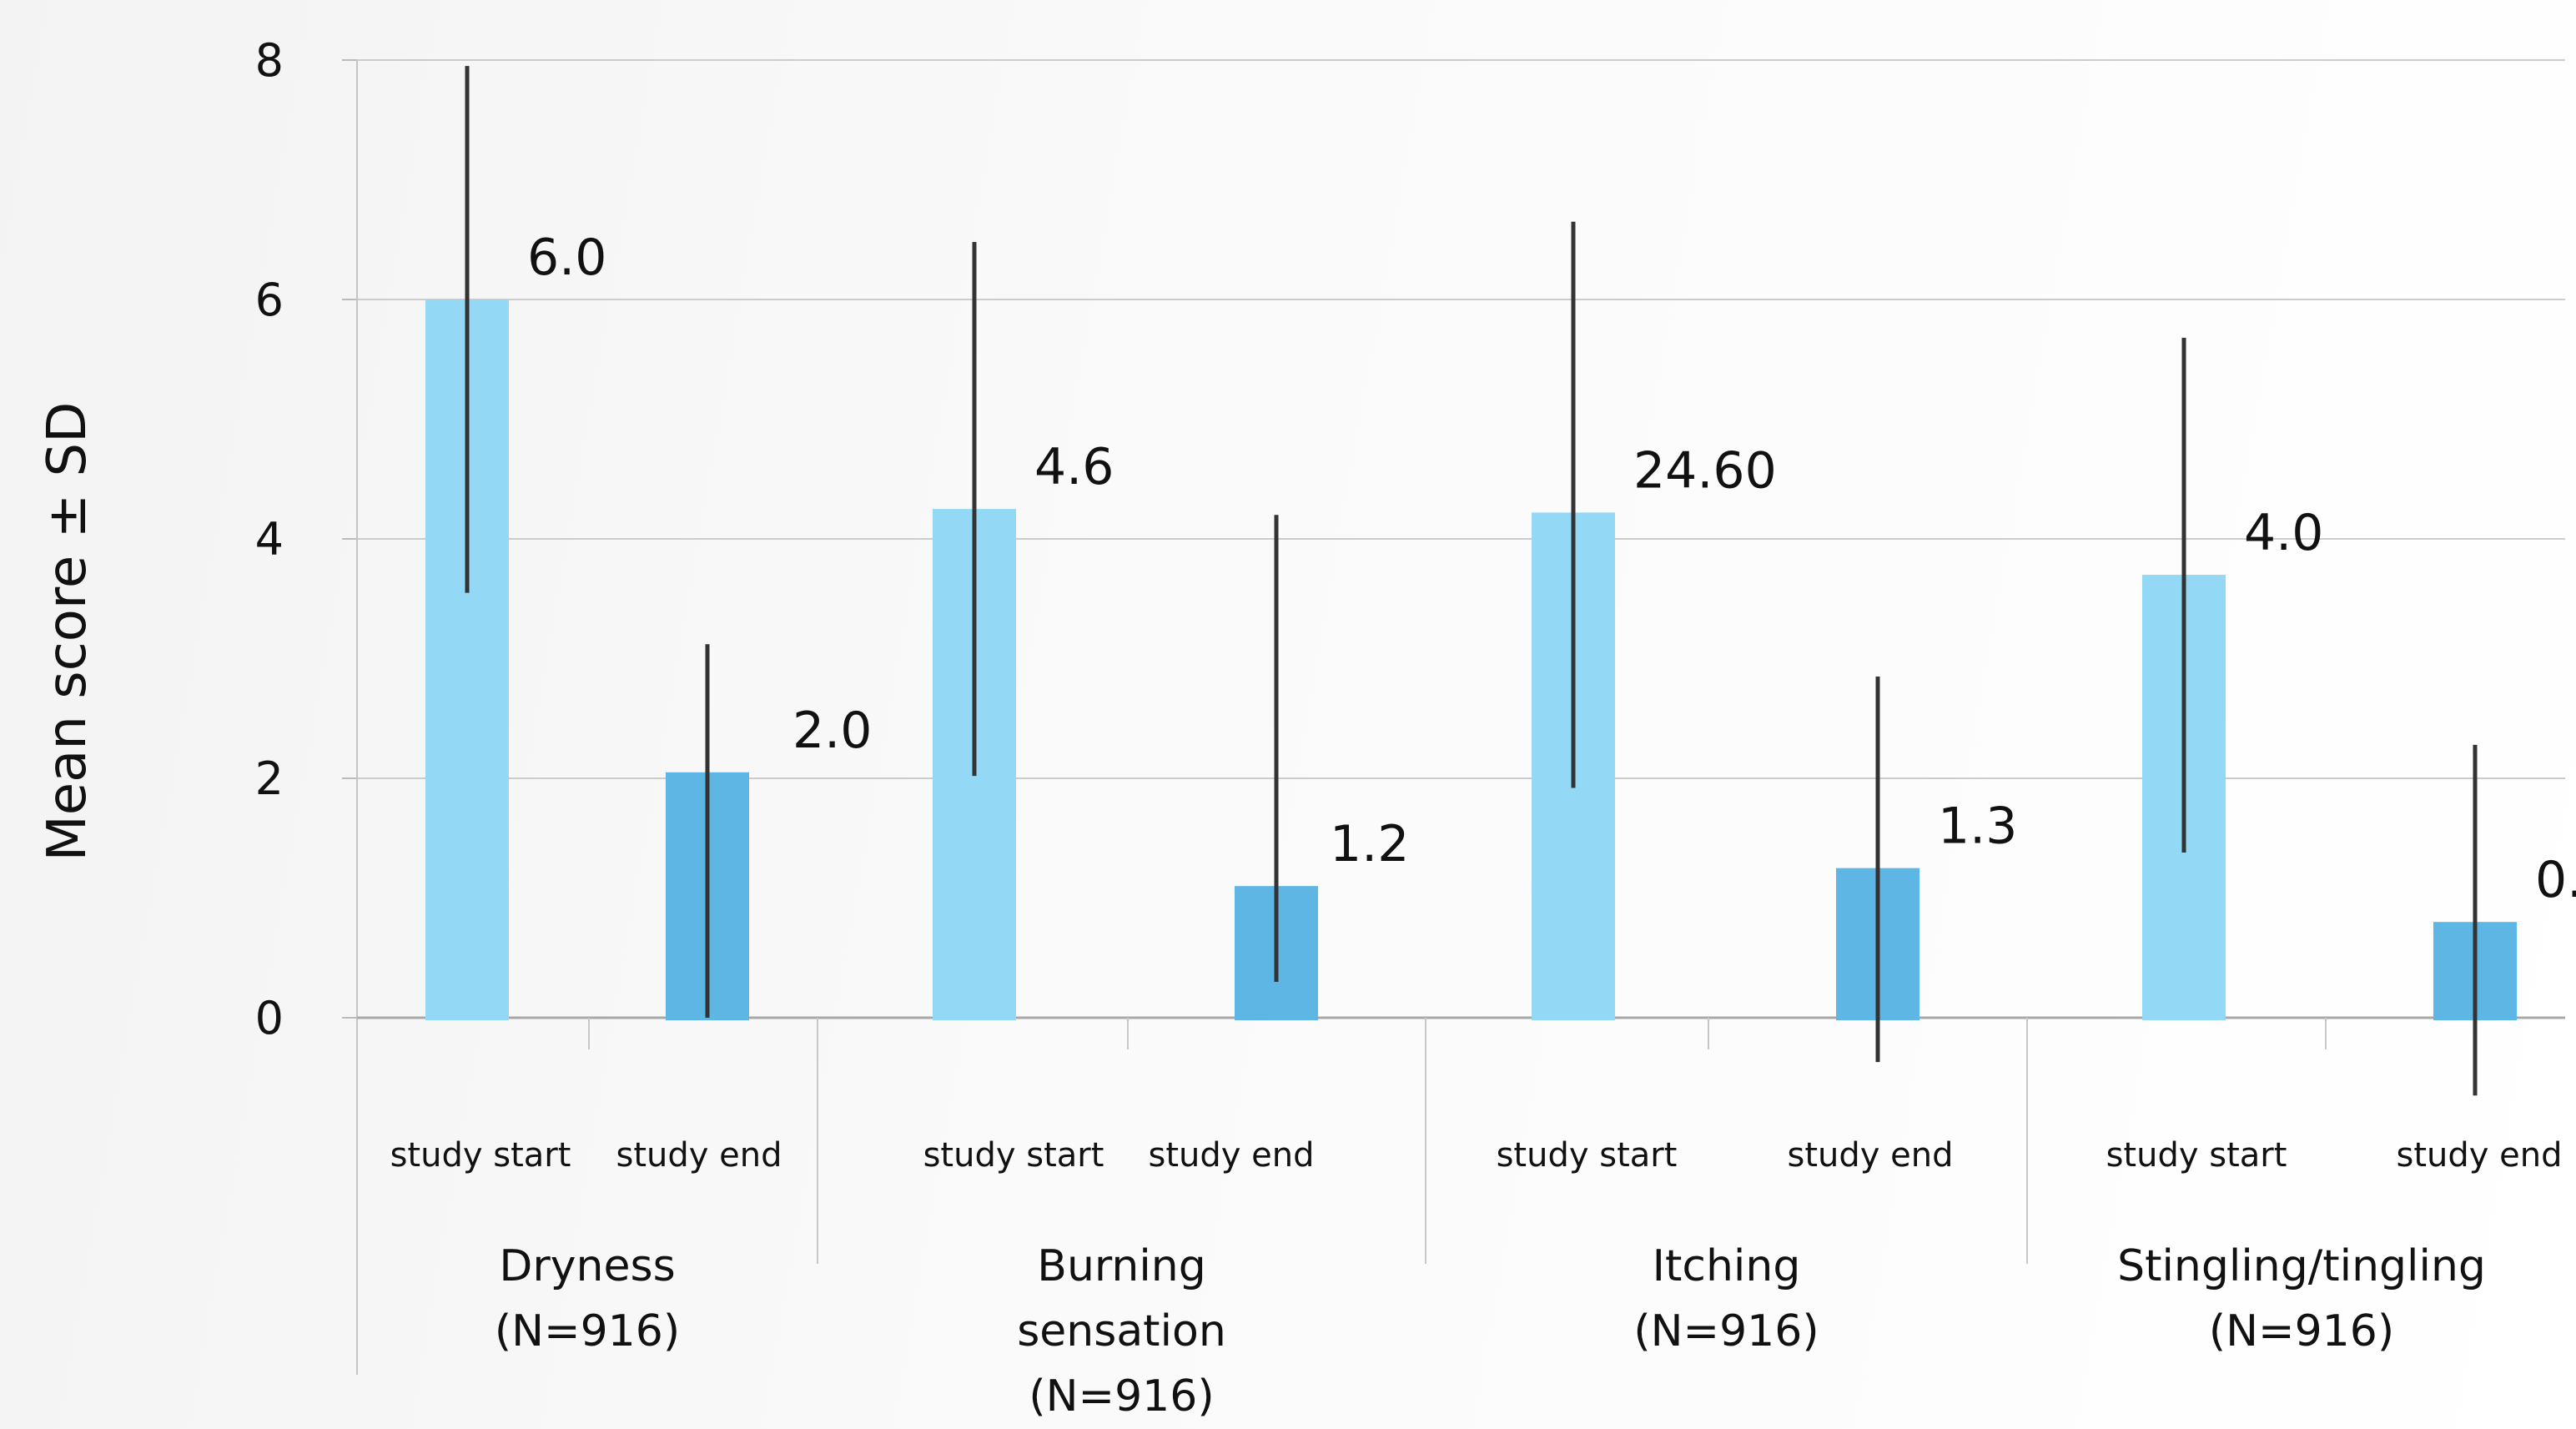  What do you see at coordinates (1074, 467) in the screenshot?
I see `data-label: 4.6` at bounding box center [1074, 467].